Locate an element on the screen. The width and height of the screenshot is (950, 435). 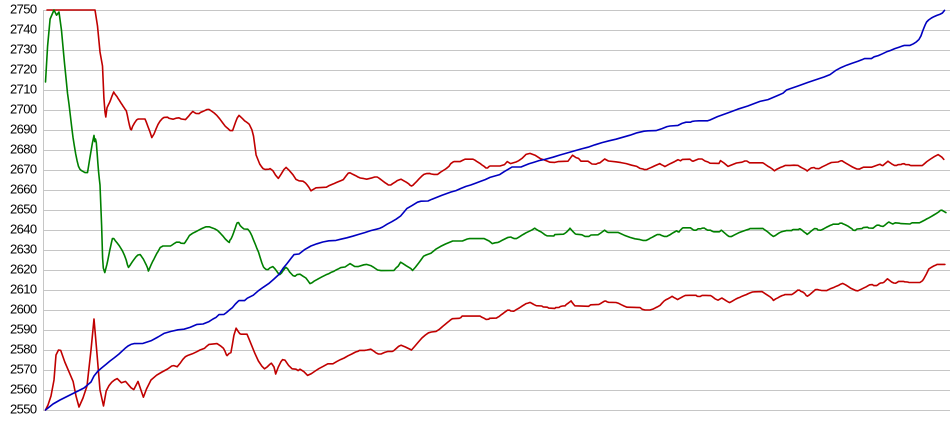
svg-text: 2590 is located at coordinates (23, 329).